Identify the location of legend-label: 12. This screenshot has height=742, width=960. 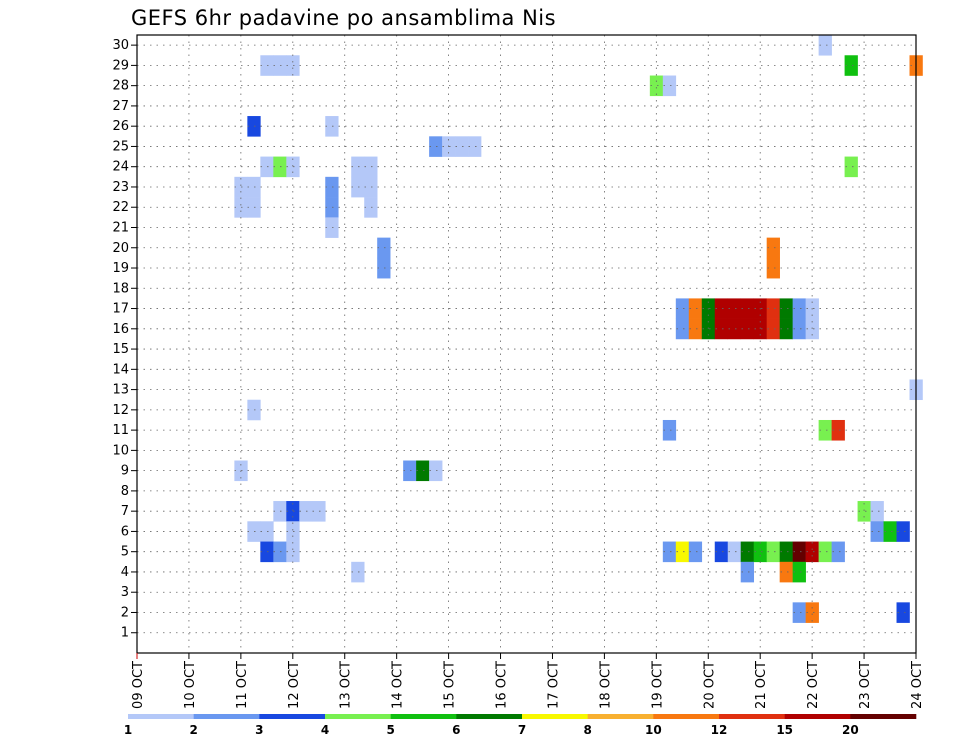
(719, 730).